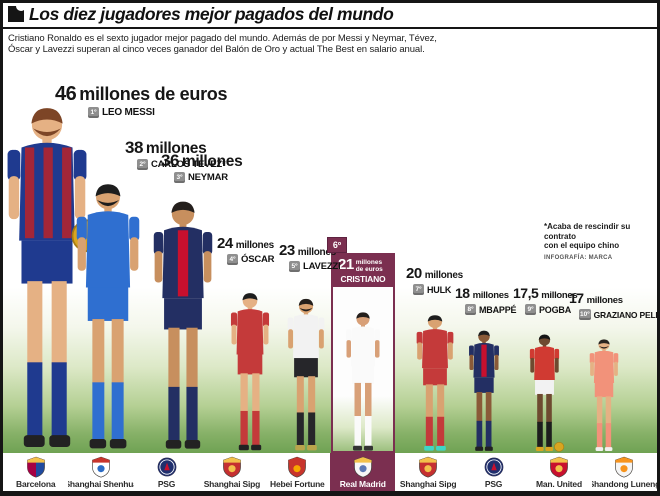 The width and height of the screenshot is (660, 496). What do you see at coordinates (306, 373) in the screenshot?
I see `player-figure-lavezzi` at bounding box center [306, 373].